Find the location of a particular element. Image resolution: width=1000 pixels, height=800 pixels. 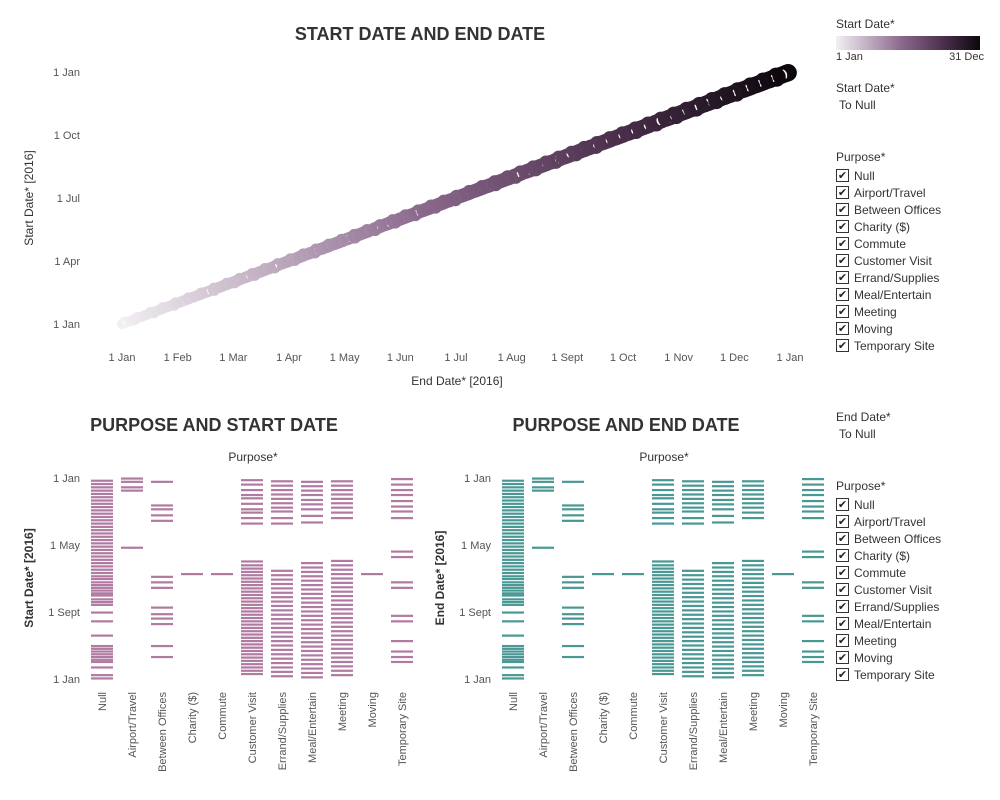

purpose-filter-2-item: ✔ Null is located at coordinates (888, 504).